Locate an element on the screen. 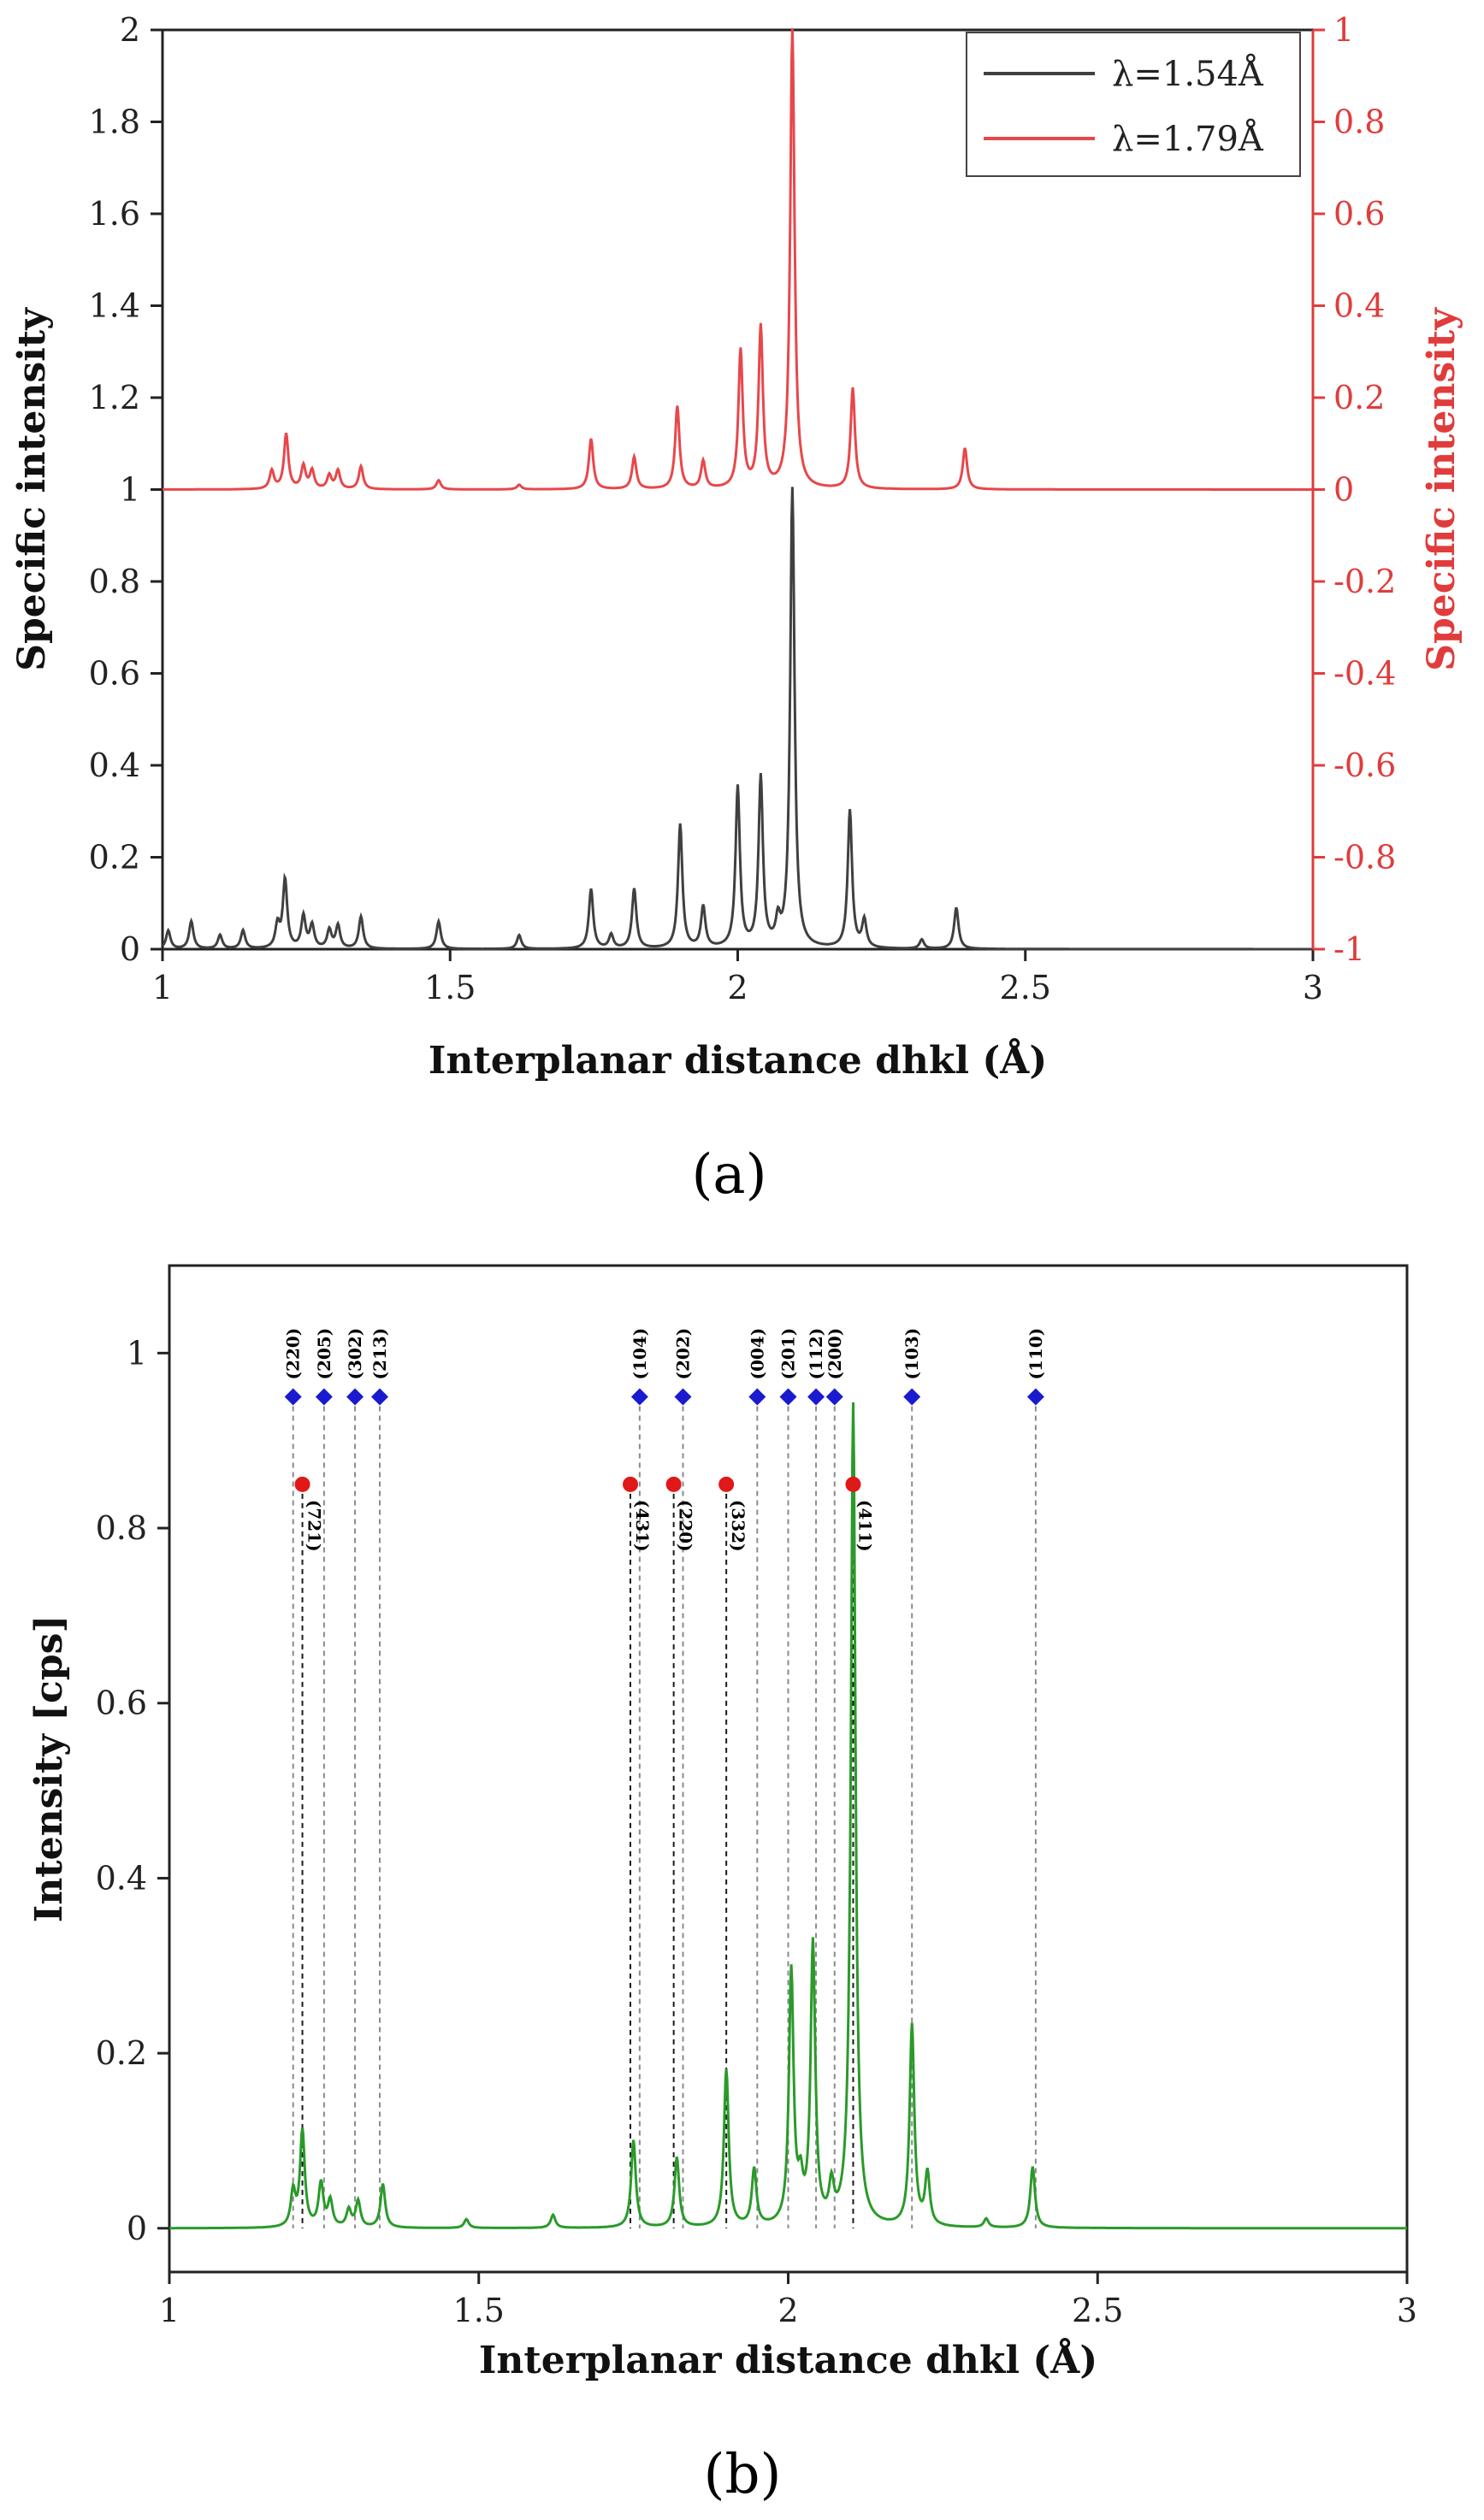 The height and width of the screenshot is (2520, 1484). reference-label: (205) is located at coordinates (324, 1354).